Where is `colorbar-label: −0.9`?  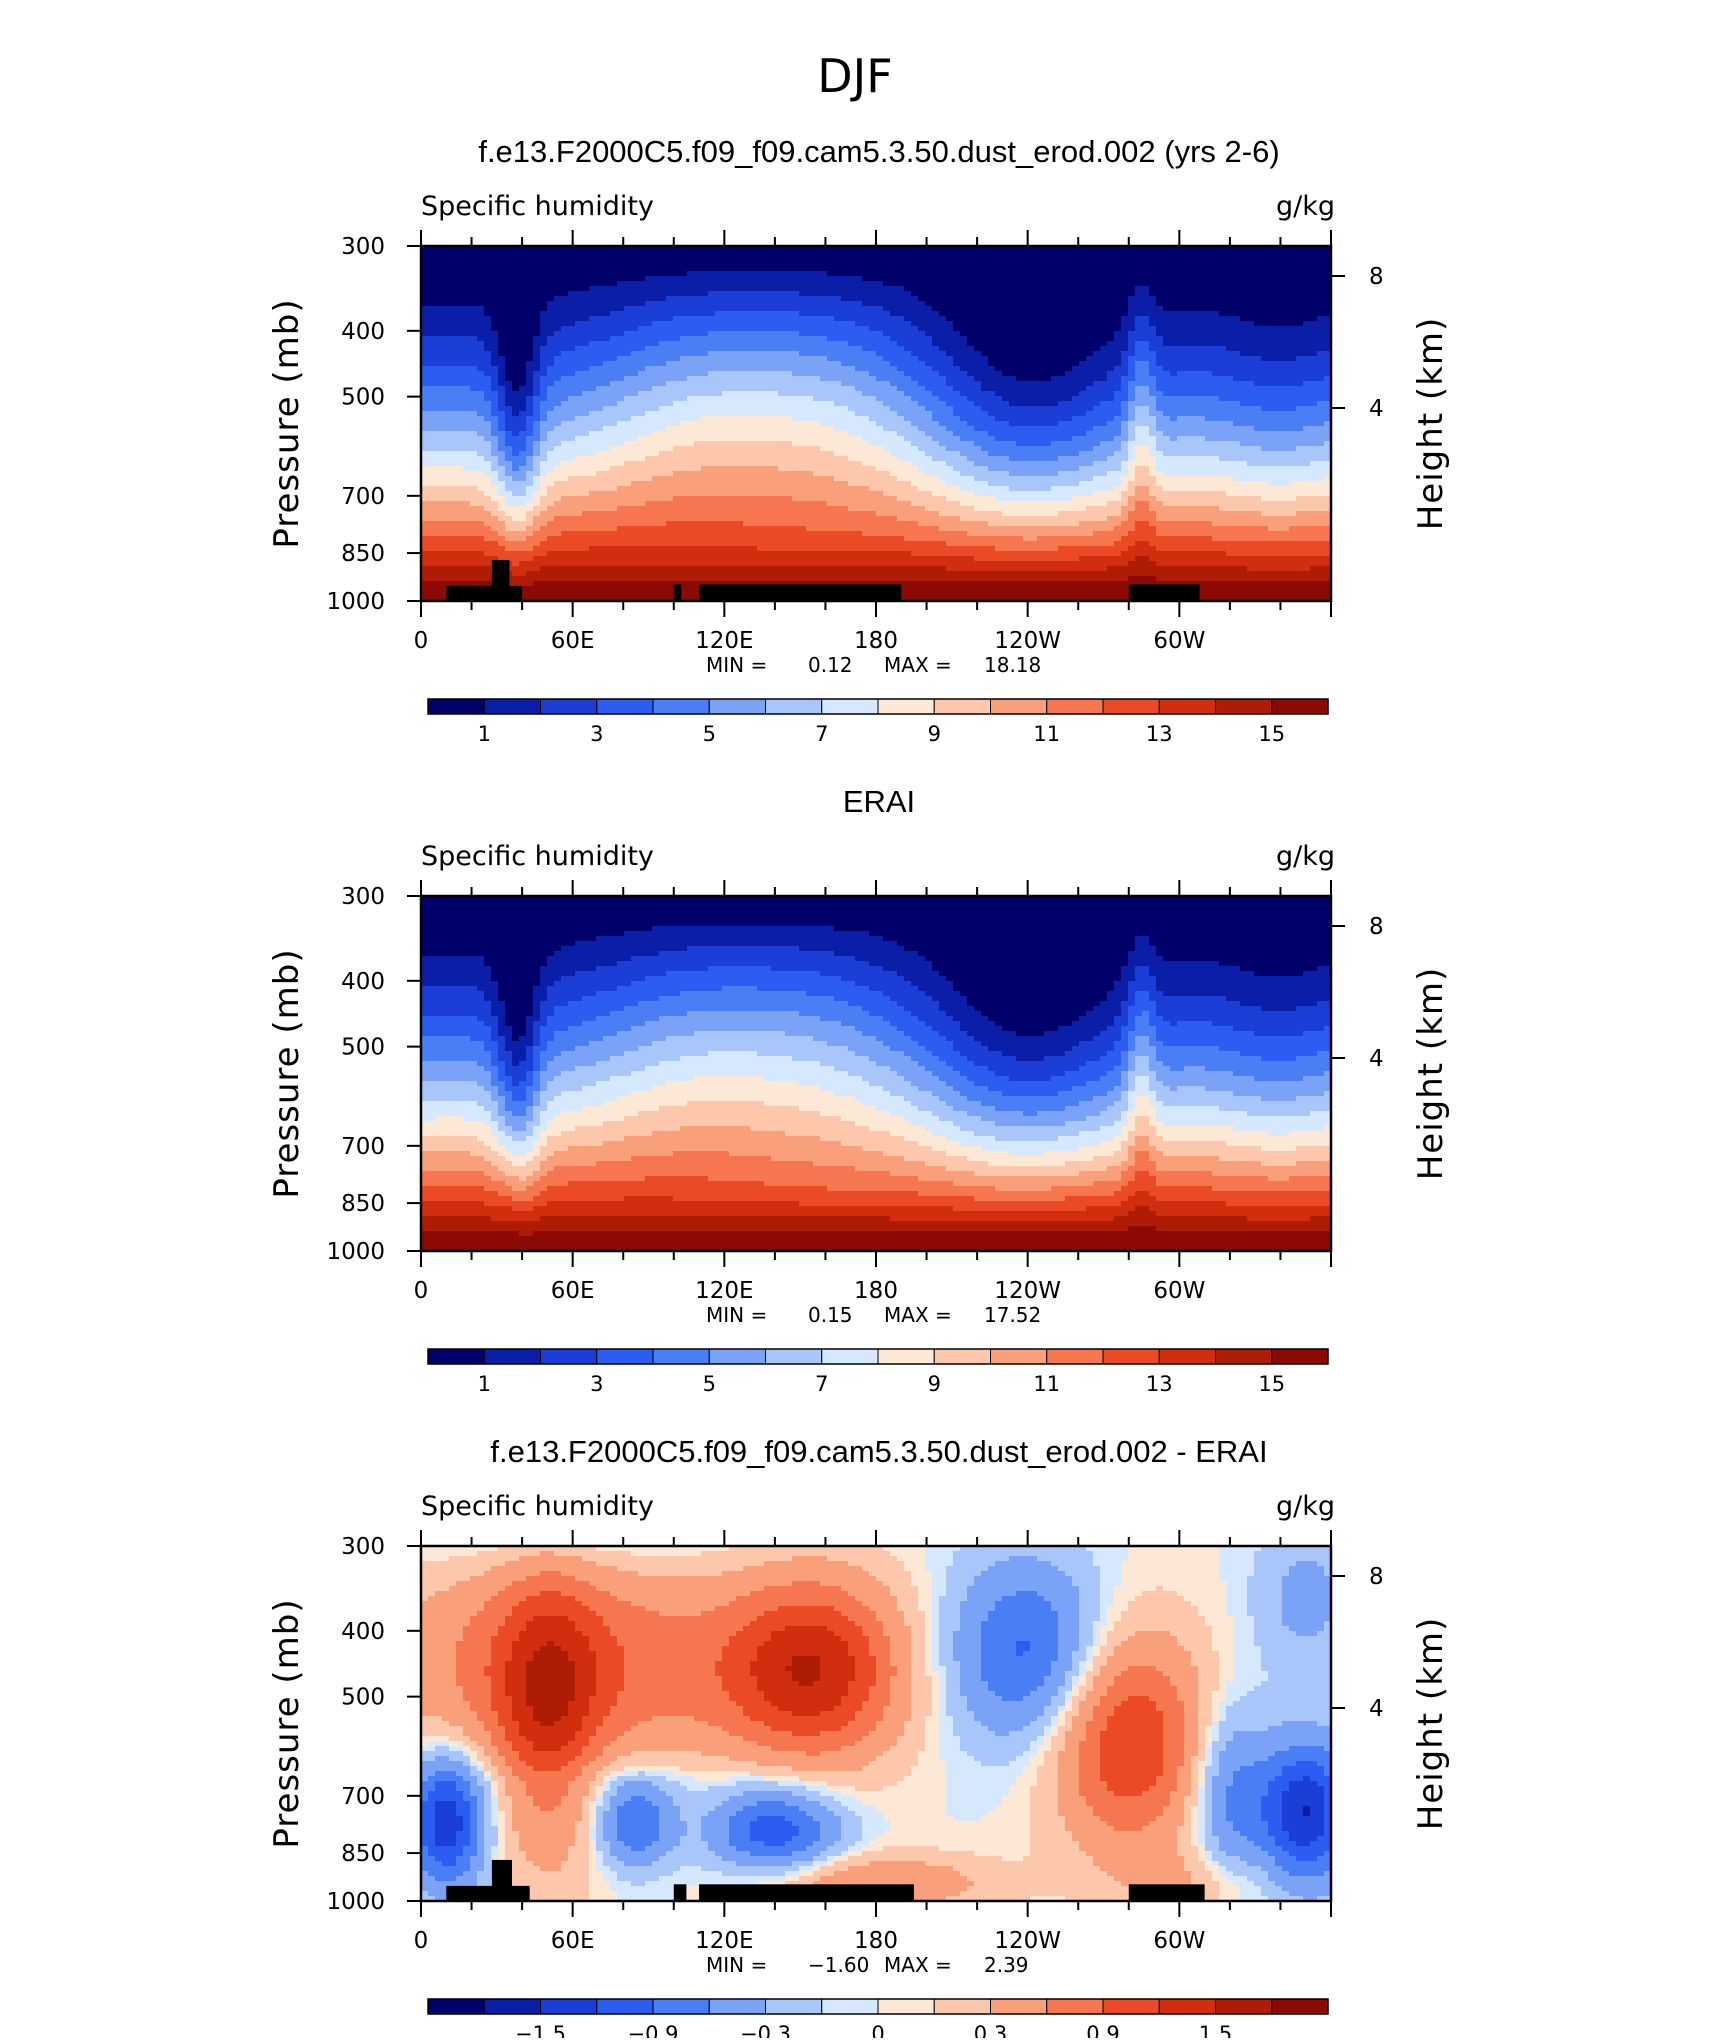
colorbar-label: −0.9 is located at coordinates (653, 2030).